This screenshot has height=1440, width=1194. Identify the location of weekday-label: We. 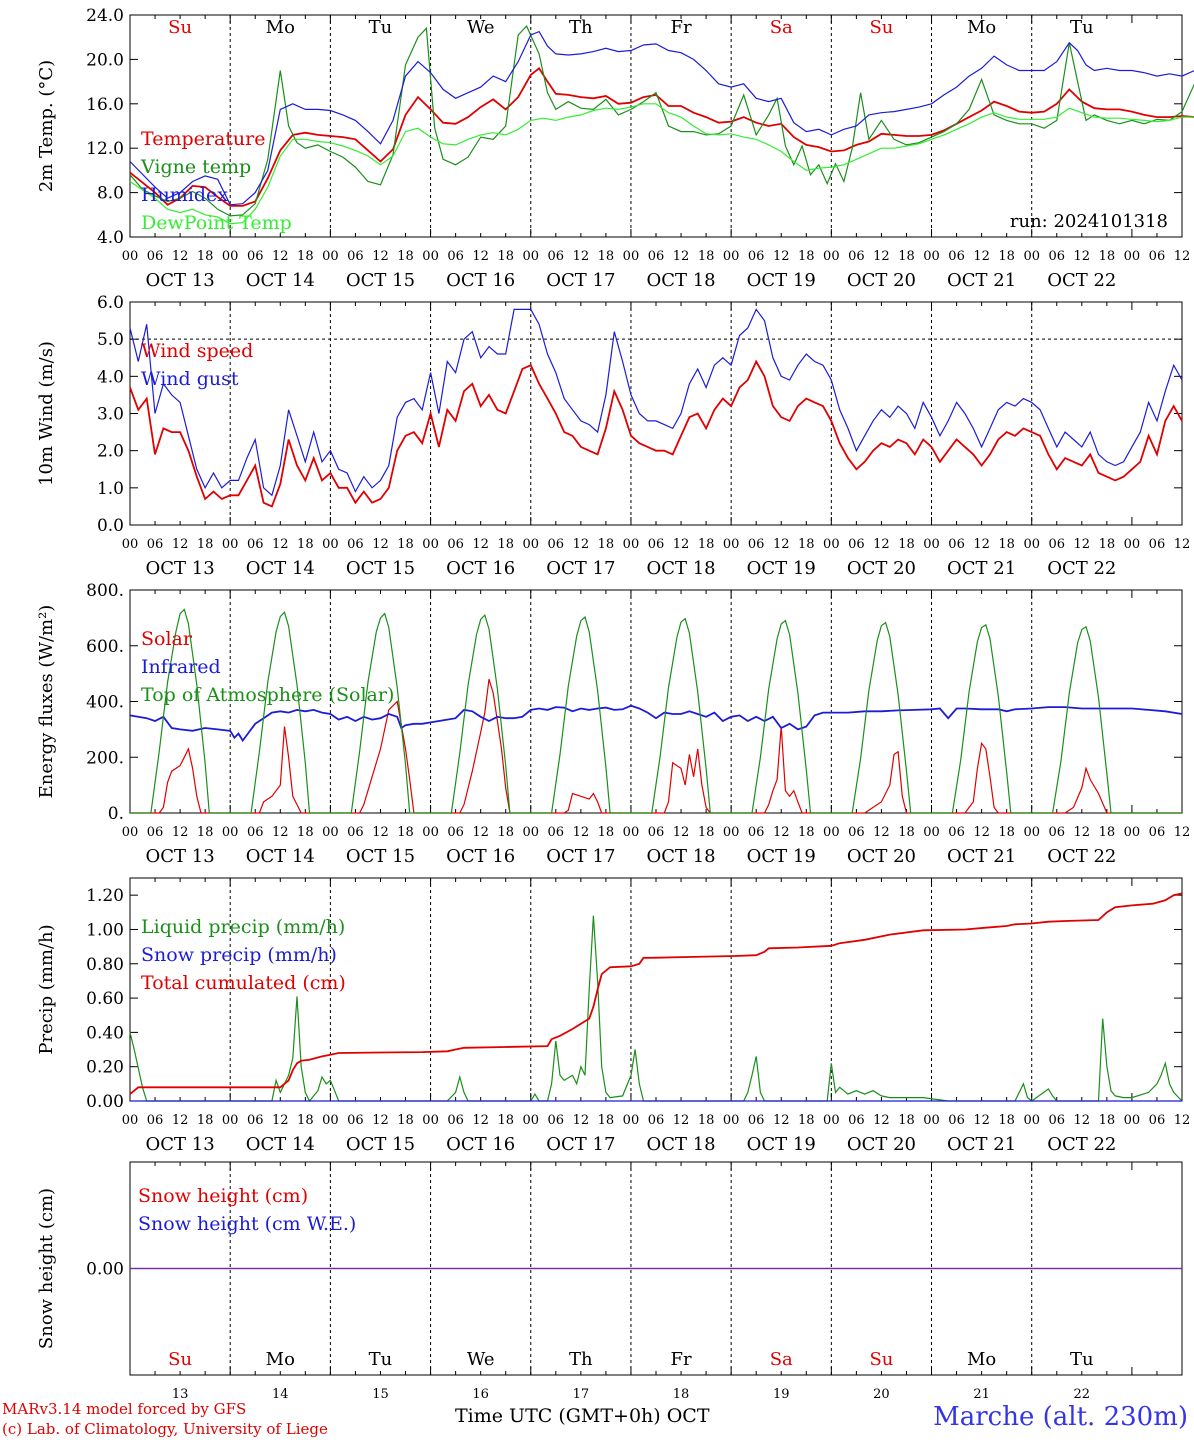
(481, 1359).